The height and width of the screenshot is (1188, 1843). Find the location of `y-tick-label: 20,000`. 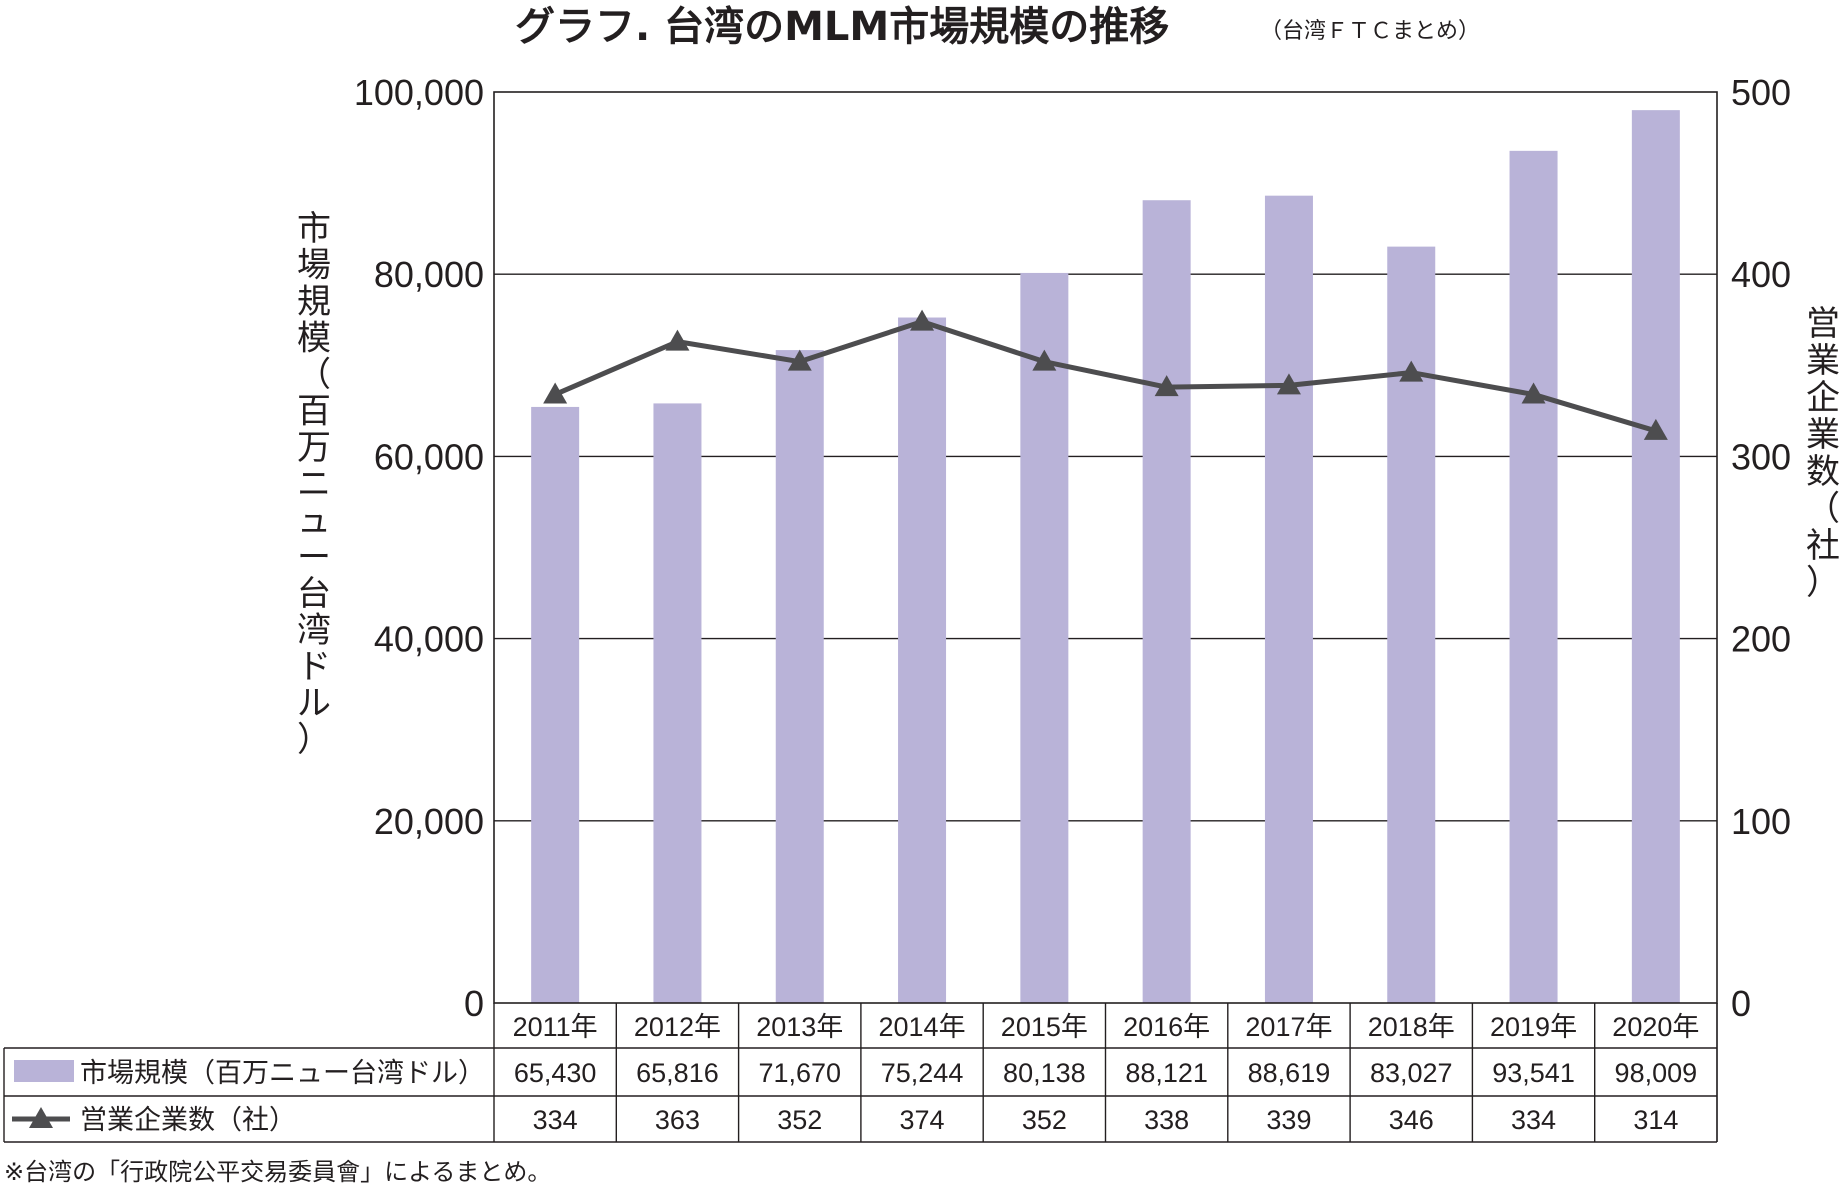

y-tick-label: 20,000 is located at coordinates (429, 821).